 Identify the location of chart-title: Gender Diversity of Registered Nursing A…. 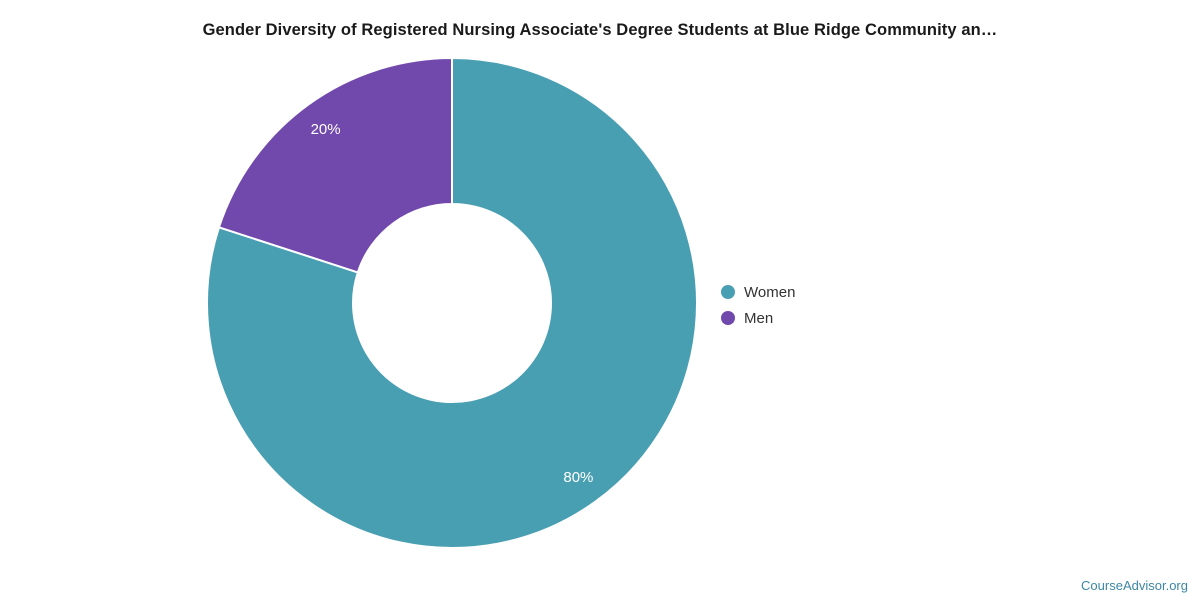
(600, 30).